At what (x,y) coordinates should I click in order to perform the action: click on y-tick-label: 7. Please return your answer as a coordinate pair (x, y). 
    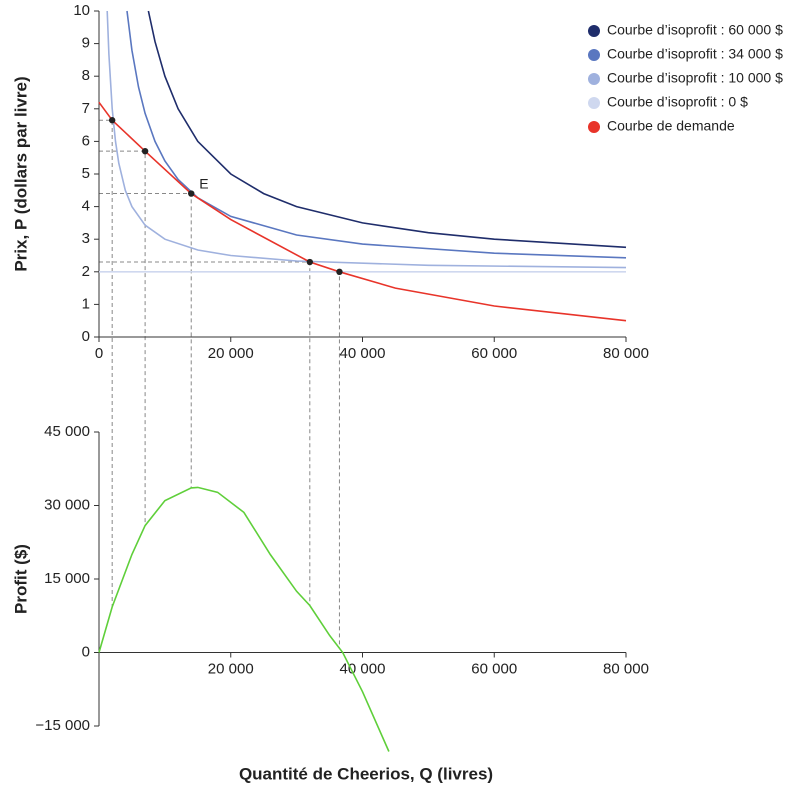
    Looking at the image, I should click on (86, 108).